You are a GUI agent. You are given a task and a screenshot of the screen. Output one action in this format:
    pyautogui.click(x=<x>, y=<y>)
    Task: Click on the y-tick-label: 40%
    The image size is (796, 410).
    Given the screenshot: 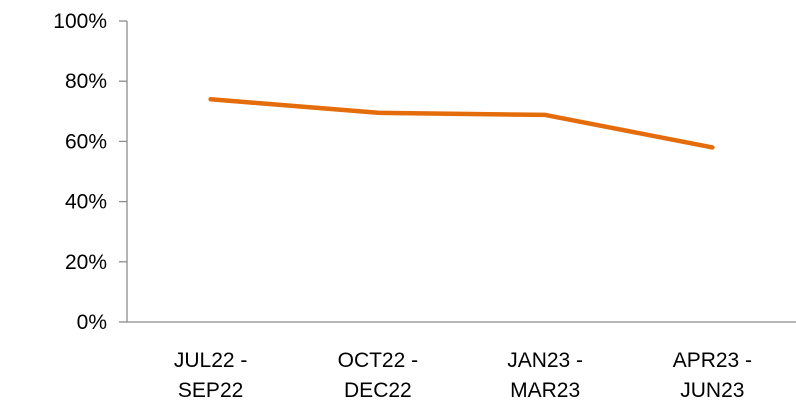 What is the action you would take?
    pyautogui.click(x=86, y=202)
    